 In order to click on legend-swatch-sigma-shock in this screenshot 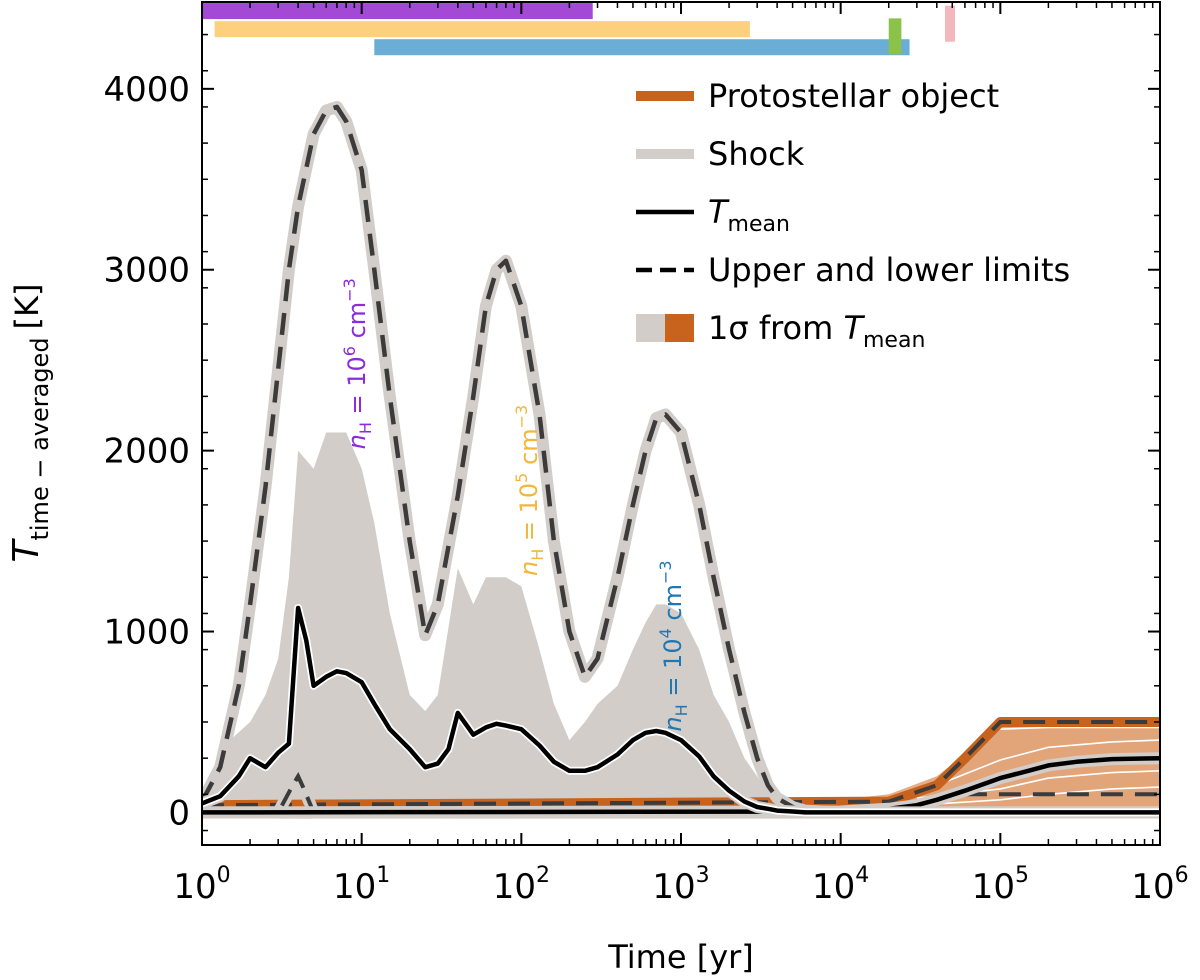, I will do `click(650, 328)`.